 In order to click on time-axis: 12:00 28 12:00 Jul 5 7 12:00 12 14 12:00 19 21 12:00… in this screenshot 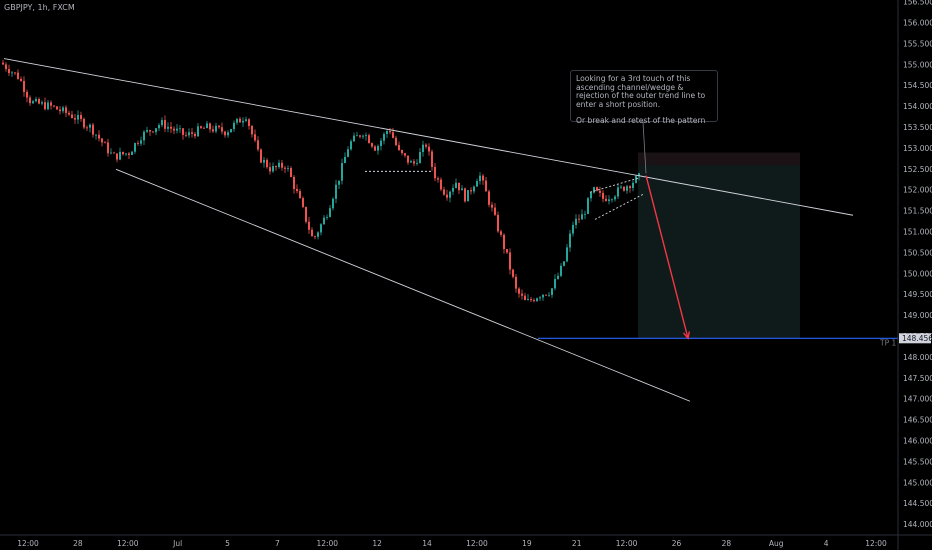, I will do `click(466, 541)`.